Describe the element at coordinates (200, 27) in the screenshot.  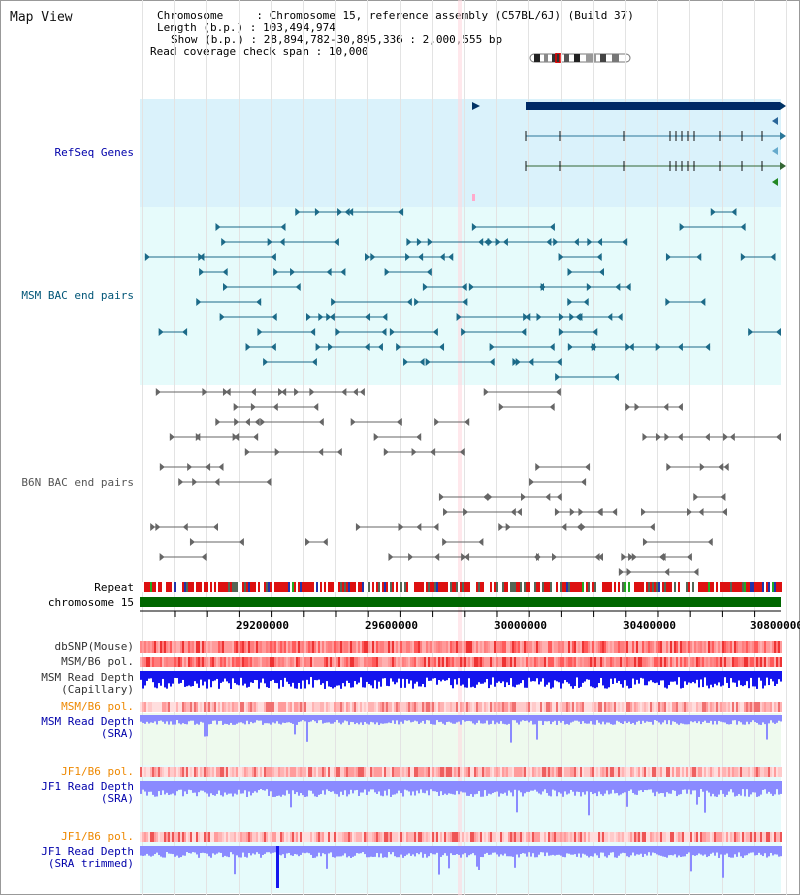
I see `length-label: Length (b.p.)` at that location.